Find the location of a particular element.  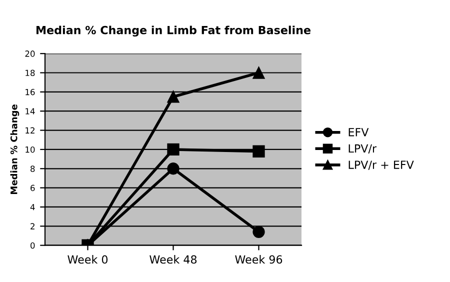

y-tick-label: 12 is located at coordinates (30, 130).